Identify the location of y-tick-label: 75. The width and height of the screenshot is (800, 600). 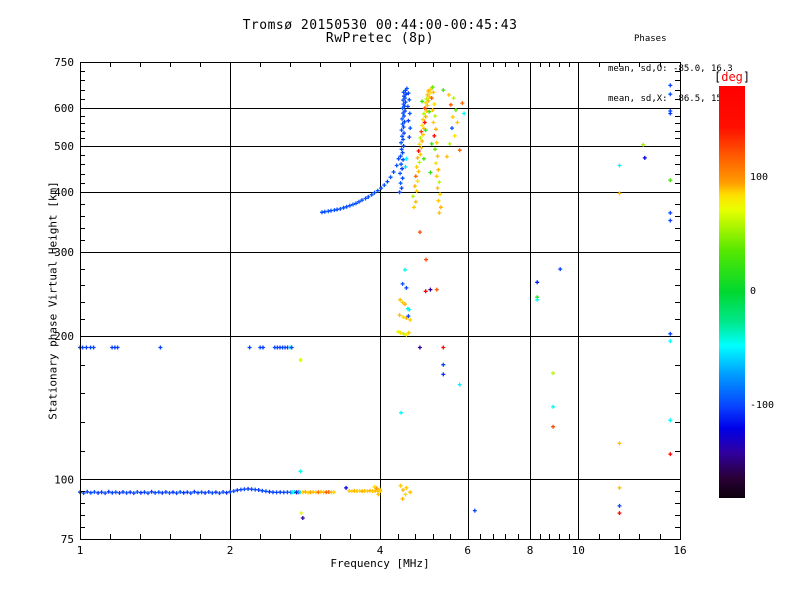
(67, 539).